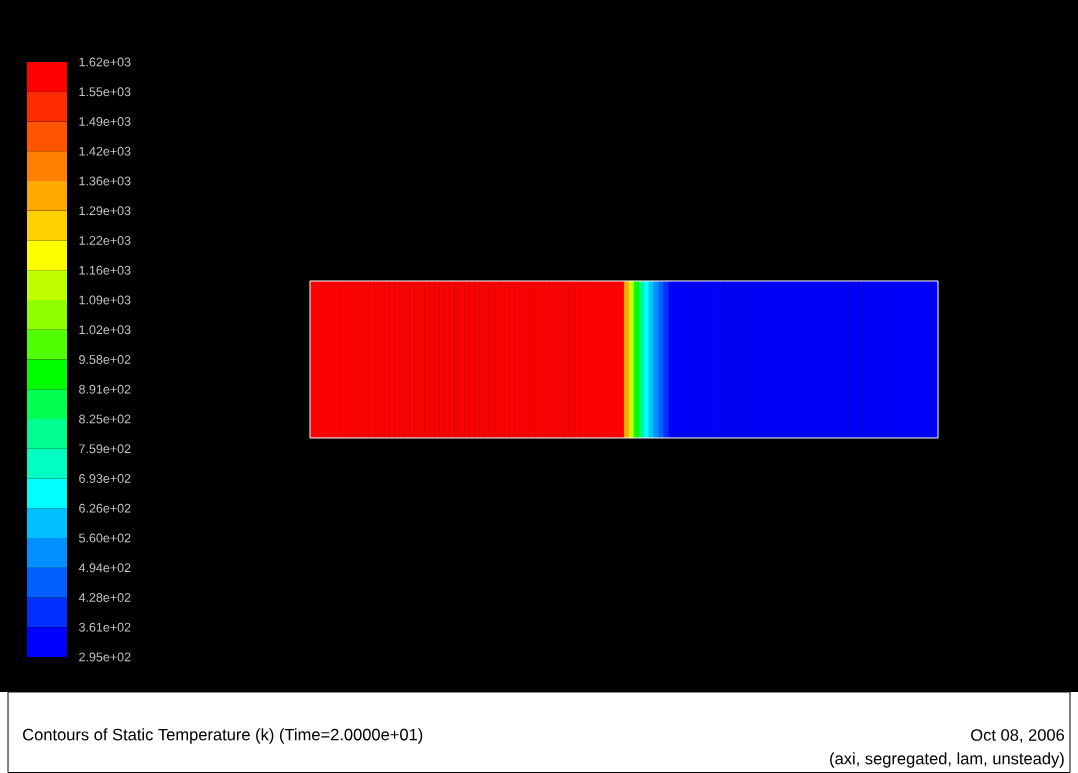 This screenshot has height=773, width=1078. Describe the element at coordinates (104, 597) in the screenshot. I see `color-bar-label: 4.28e+02` at that location.